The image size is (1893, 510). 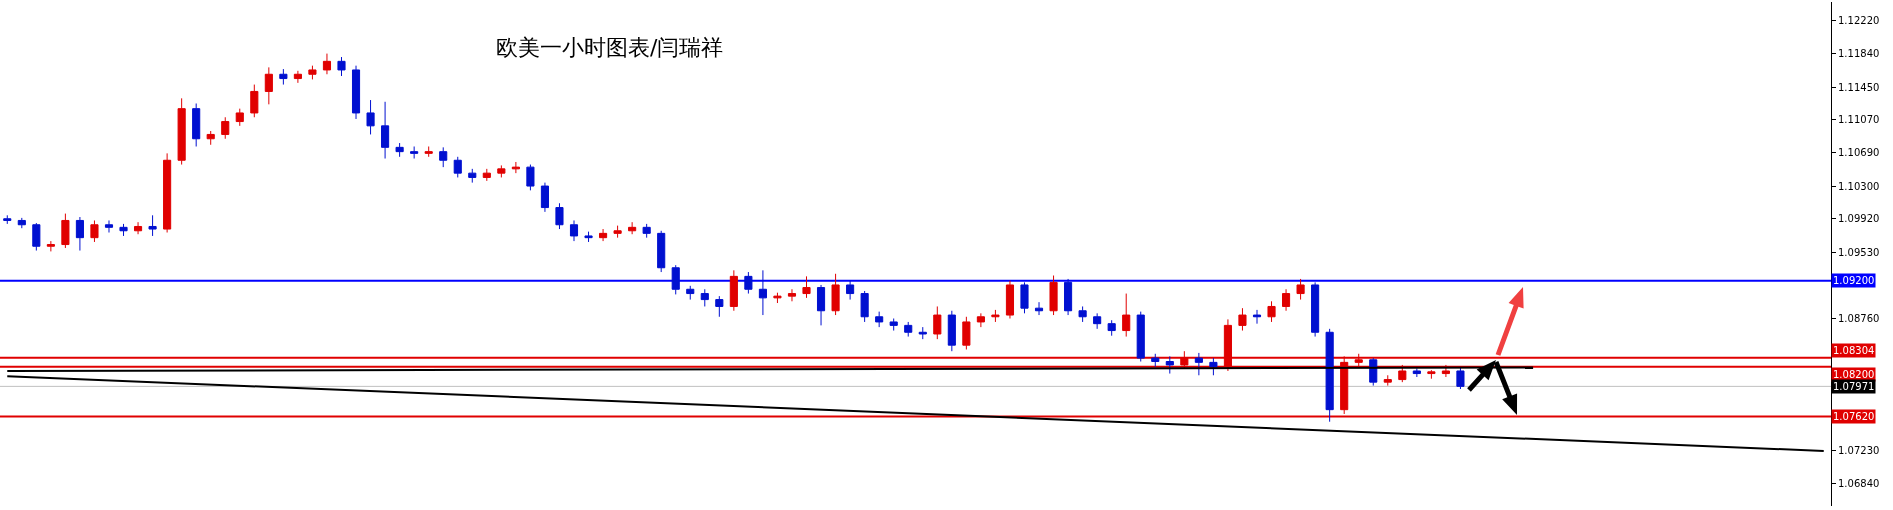 What do you see at coordinates (1859, 186) in the screenshot?
I see `y-tick-label: 1.10300` at bounding box center [1859, 186].